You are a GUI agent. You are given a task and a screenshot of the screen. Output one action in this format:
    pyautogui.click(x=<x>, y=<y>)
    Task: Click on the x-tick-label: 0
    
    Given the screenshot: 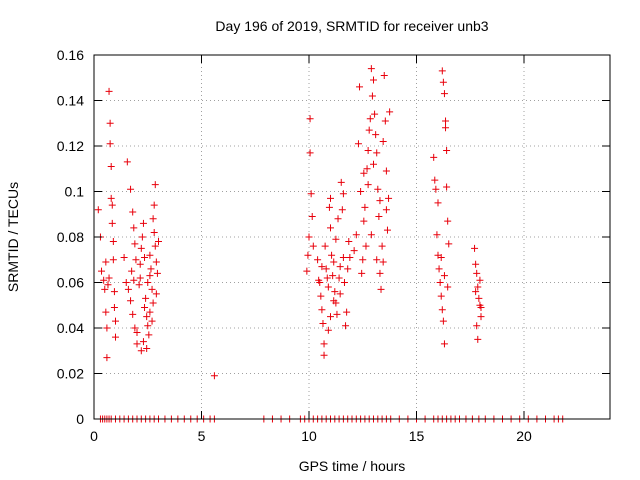 What is the action you would take?
    pyautogui.click(x=94, y=436)
    